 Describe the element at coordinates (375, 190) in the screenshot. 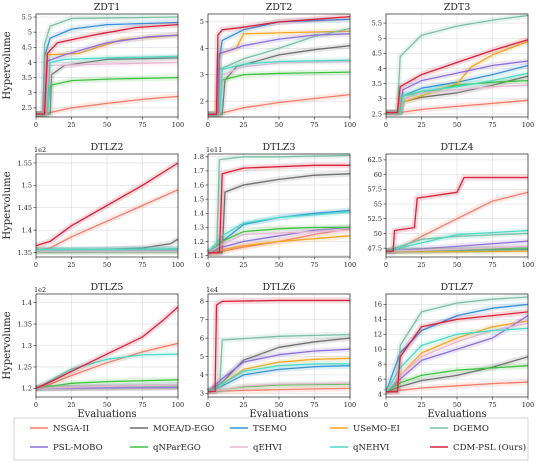

I see `y-tick-label: 57.5` at that location.